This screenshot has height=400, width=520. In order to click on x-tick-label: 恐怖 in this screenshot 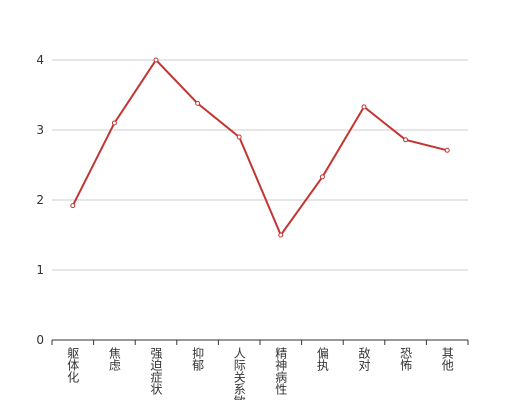, I will do `click(406, 359)`.